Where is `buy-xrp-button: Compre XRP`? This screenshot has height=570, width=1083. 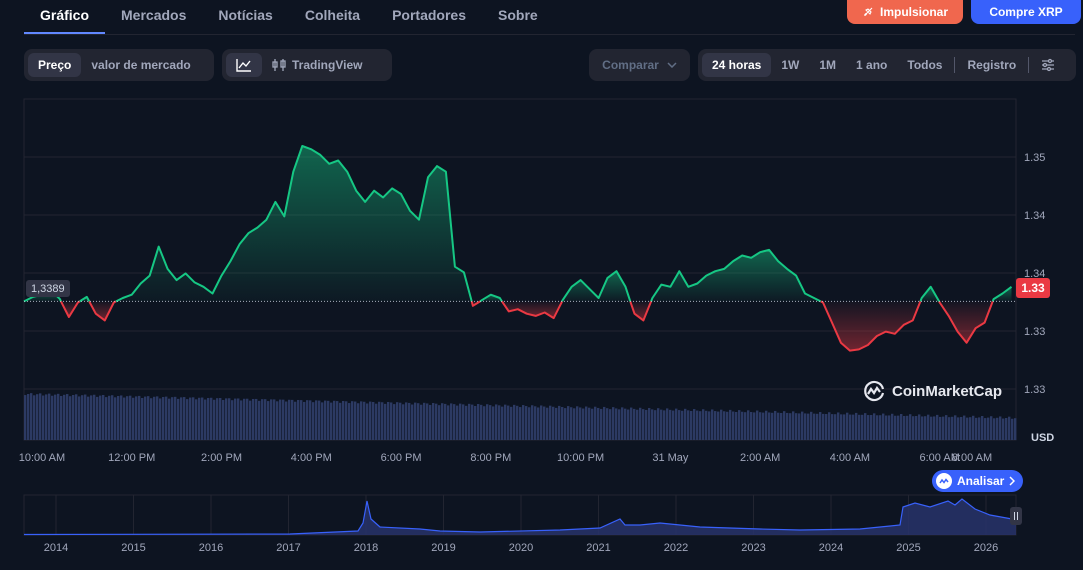
buy-xrp-button: Compre XRP is located at coordinates (1026, 12).